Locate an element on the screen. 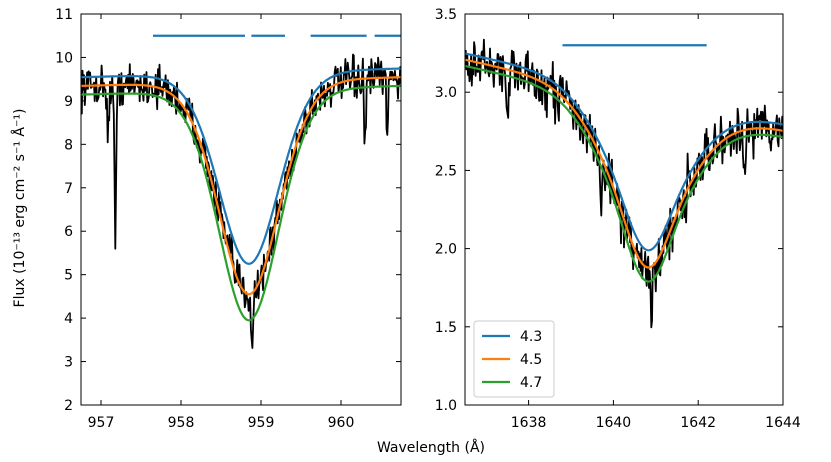 Image resolution: width=831 pixels, height=462 pixels. right-ytick-label: 3.0 is located at coordinates (446, 93).